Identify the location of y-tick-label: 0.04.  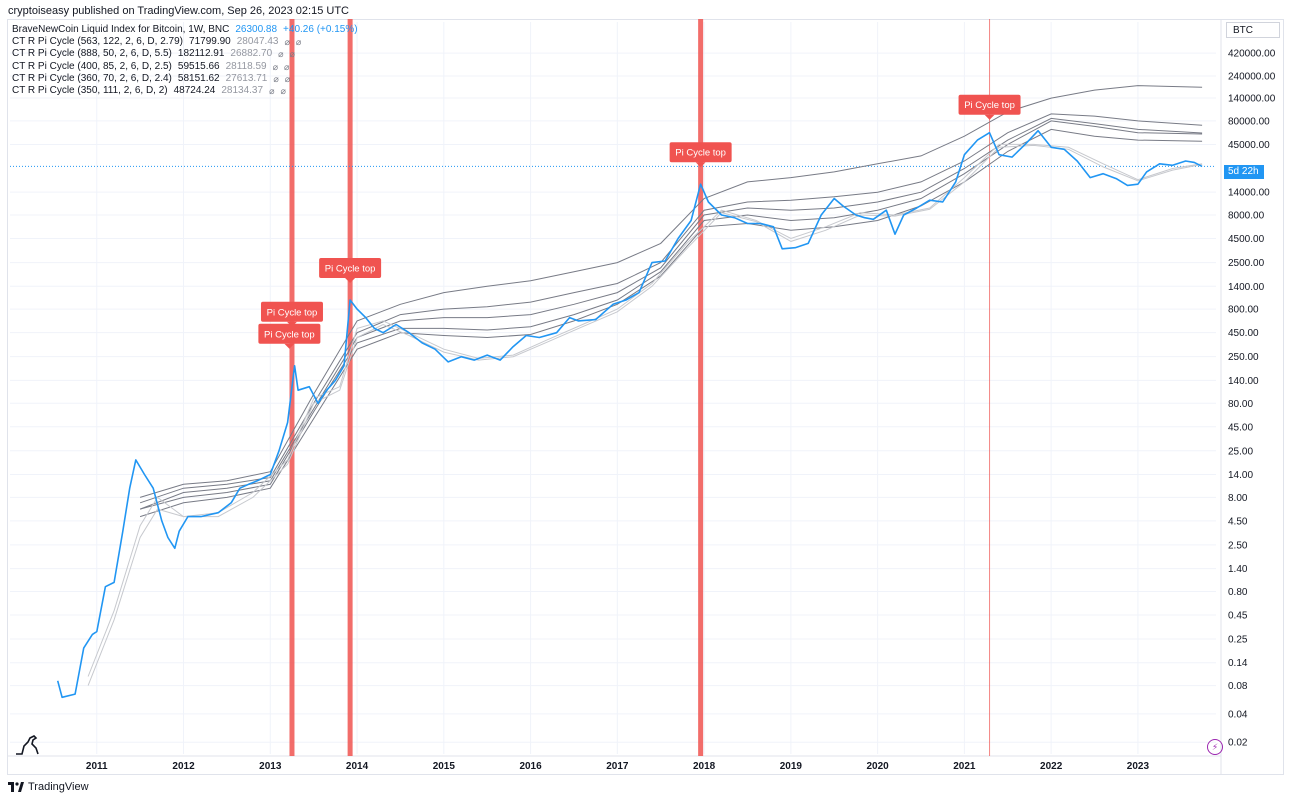
(1238, 714).